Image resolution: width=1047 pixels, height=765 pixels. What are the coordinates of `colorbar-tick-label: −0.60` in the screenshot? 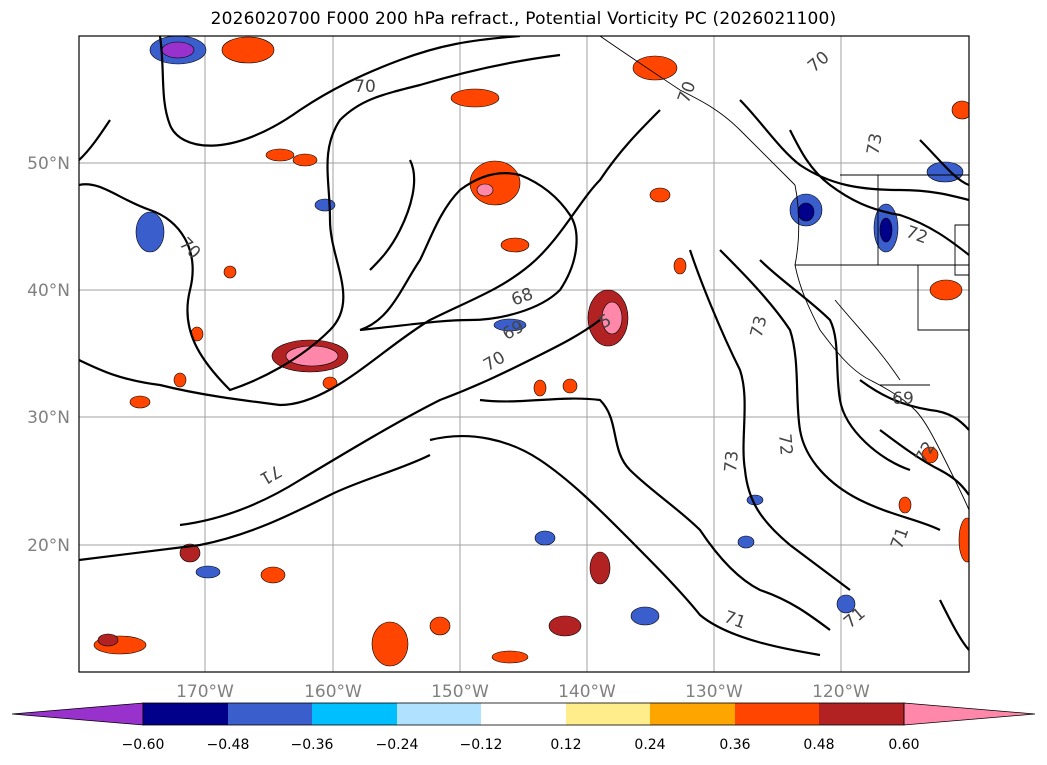 It's located at (143, 745).